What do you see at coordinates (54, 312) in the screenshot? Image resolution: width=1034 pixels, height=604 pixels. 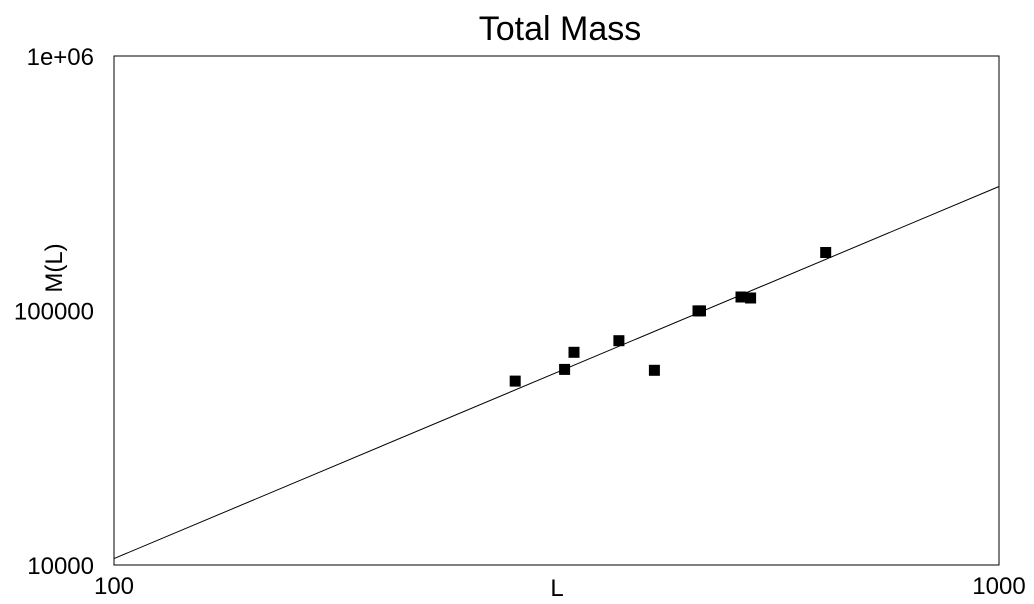 I see `y-tick-label: 100000` at bounding box center [54, 312].